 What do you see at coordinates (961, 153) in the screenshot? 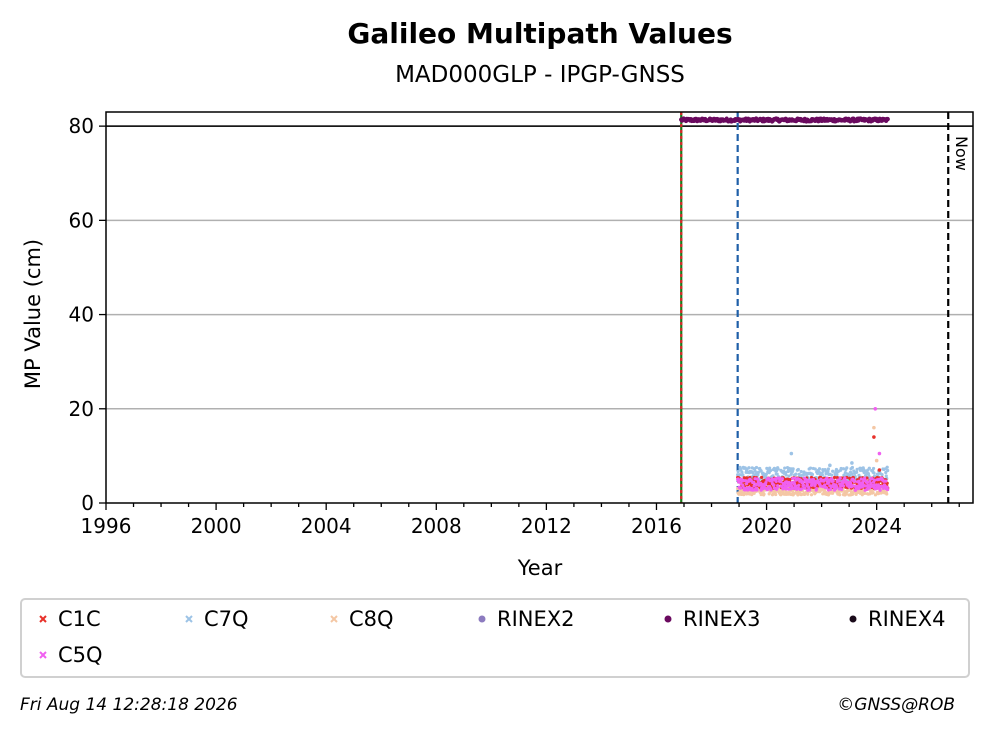
I see `now-label: Now` at bounding box center [961, 153].